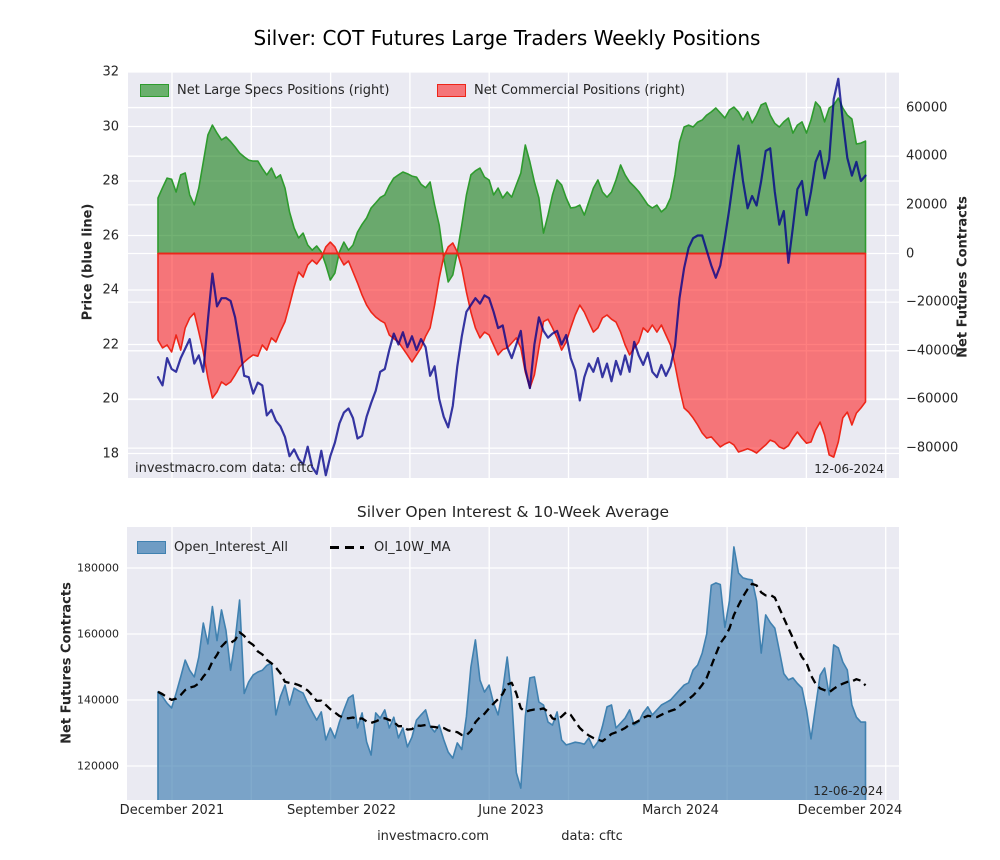 The width and height of the screenshot is (1000, 860). I want to click on footer-data: data: cftc, so click(592, 836).